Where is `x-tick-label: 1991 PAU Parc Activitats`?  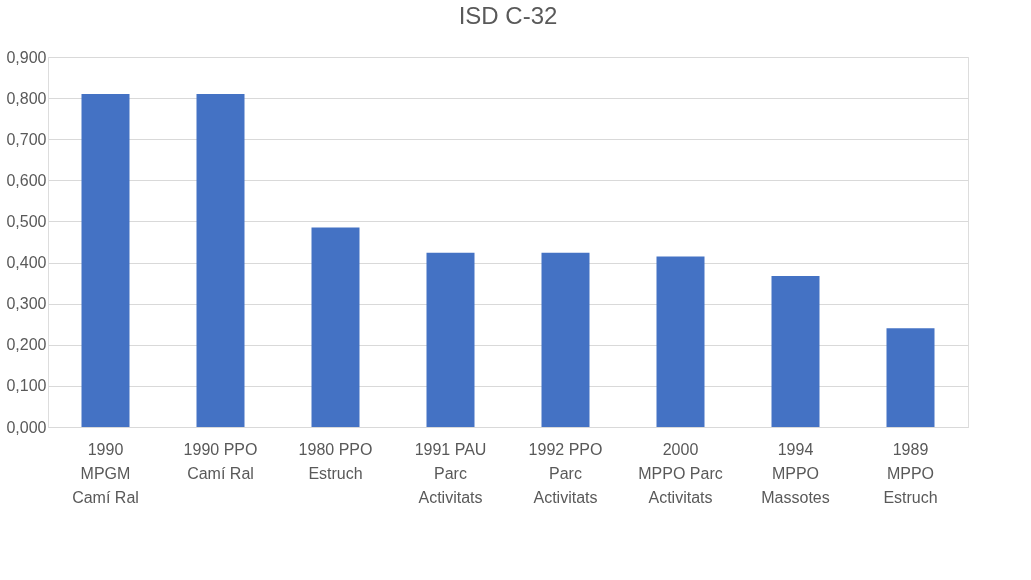
x-tick-label: 1991 PAU Parc Activitats is located at coordinates (450, 473).